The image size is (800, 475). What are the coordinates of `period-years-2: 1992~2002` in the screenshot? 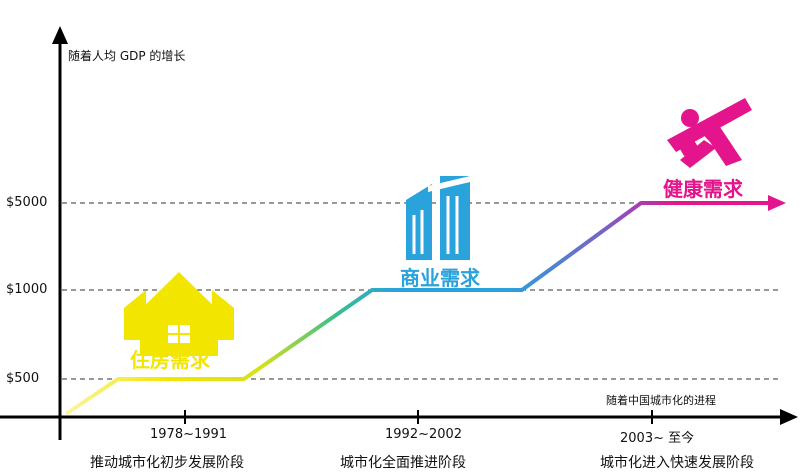 It's located at (424, 434).